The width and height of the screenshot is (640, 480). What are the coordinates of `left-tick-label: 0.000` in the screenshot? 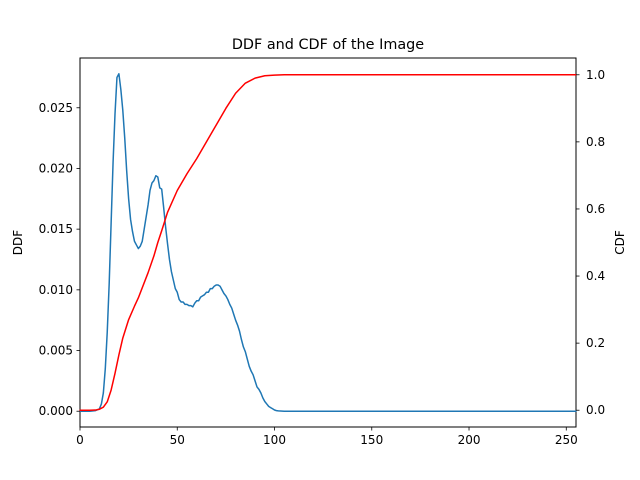 It's located at (56, 411).